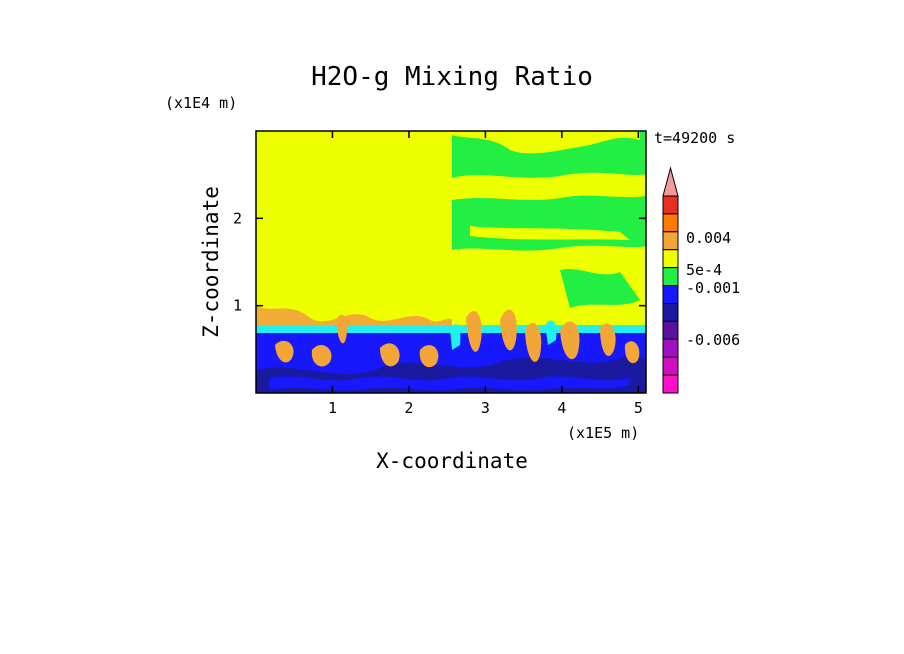 The width and height of the screenshot is (904, 654). I want to click on x-tick-label: 2, so click(408, 408).